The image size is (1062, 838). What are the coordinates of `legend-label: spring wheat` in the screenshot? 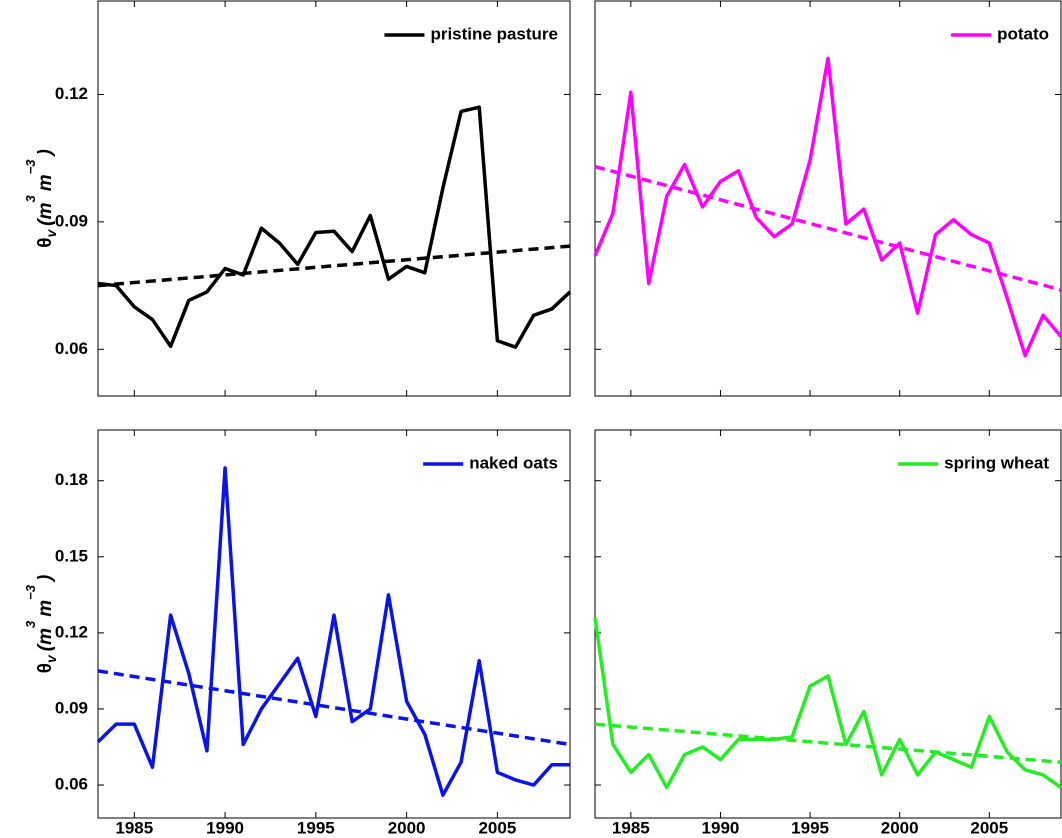 It's located at (996, 462).